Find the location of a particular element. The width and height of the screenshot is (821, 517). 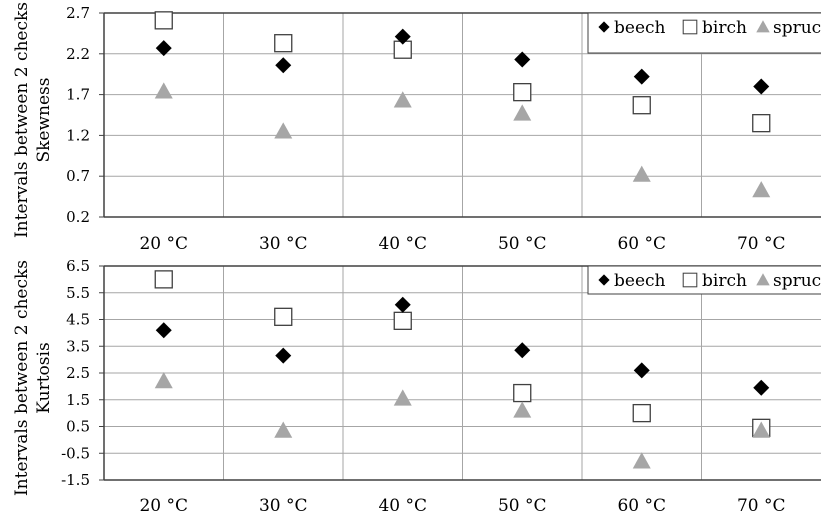

y-tick-label: 1.2 is located at coordinates (78, 135).